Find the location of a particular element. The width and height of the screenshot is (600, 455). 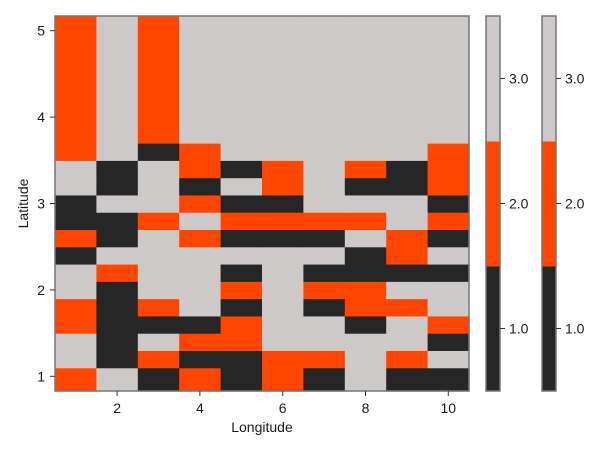

colorbar: 1.0 2.0 3.0 is located at coordinates (563, 203).